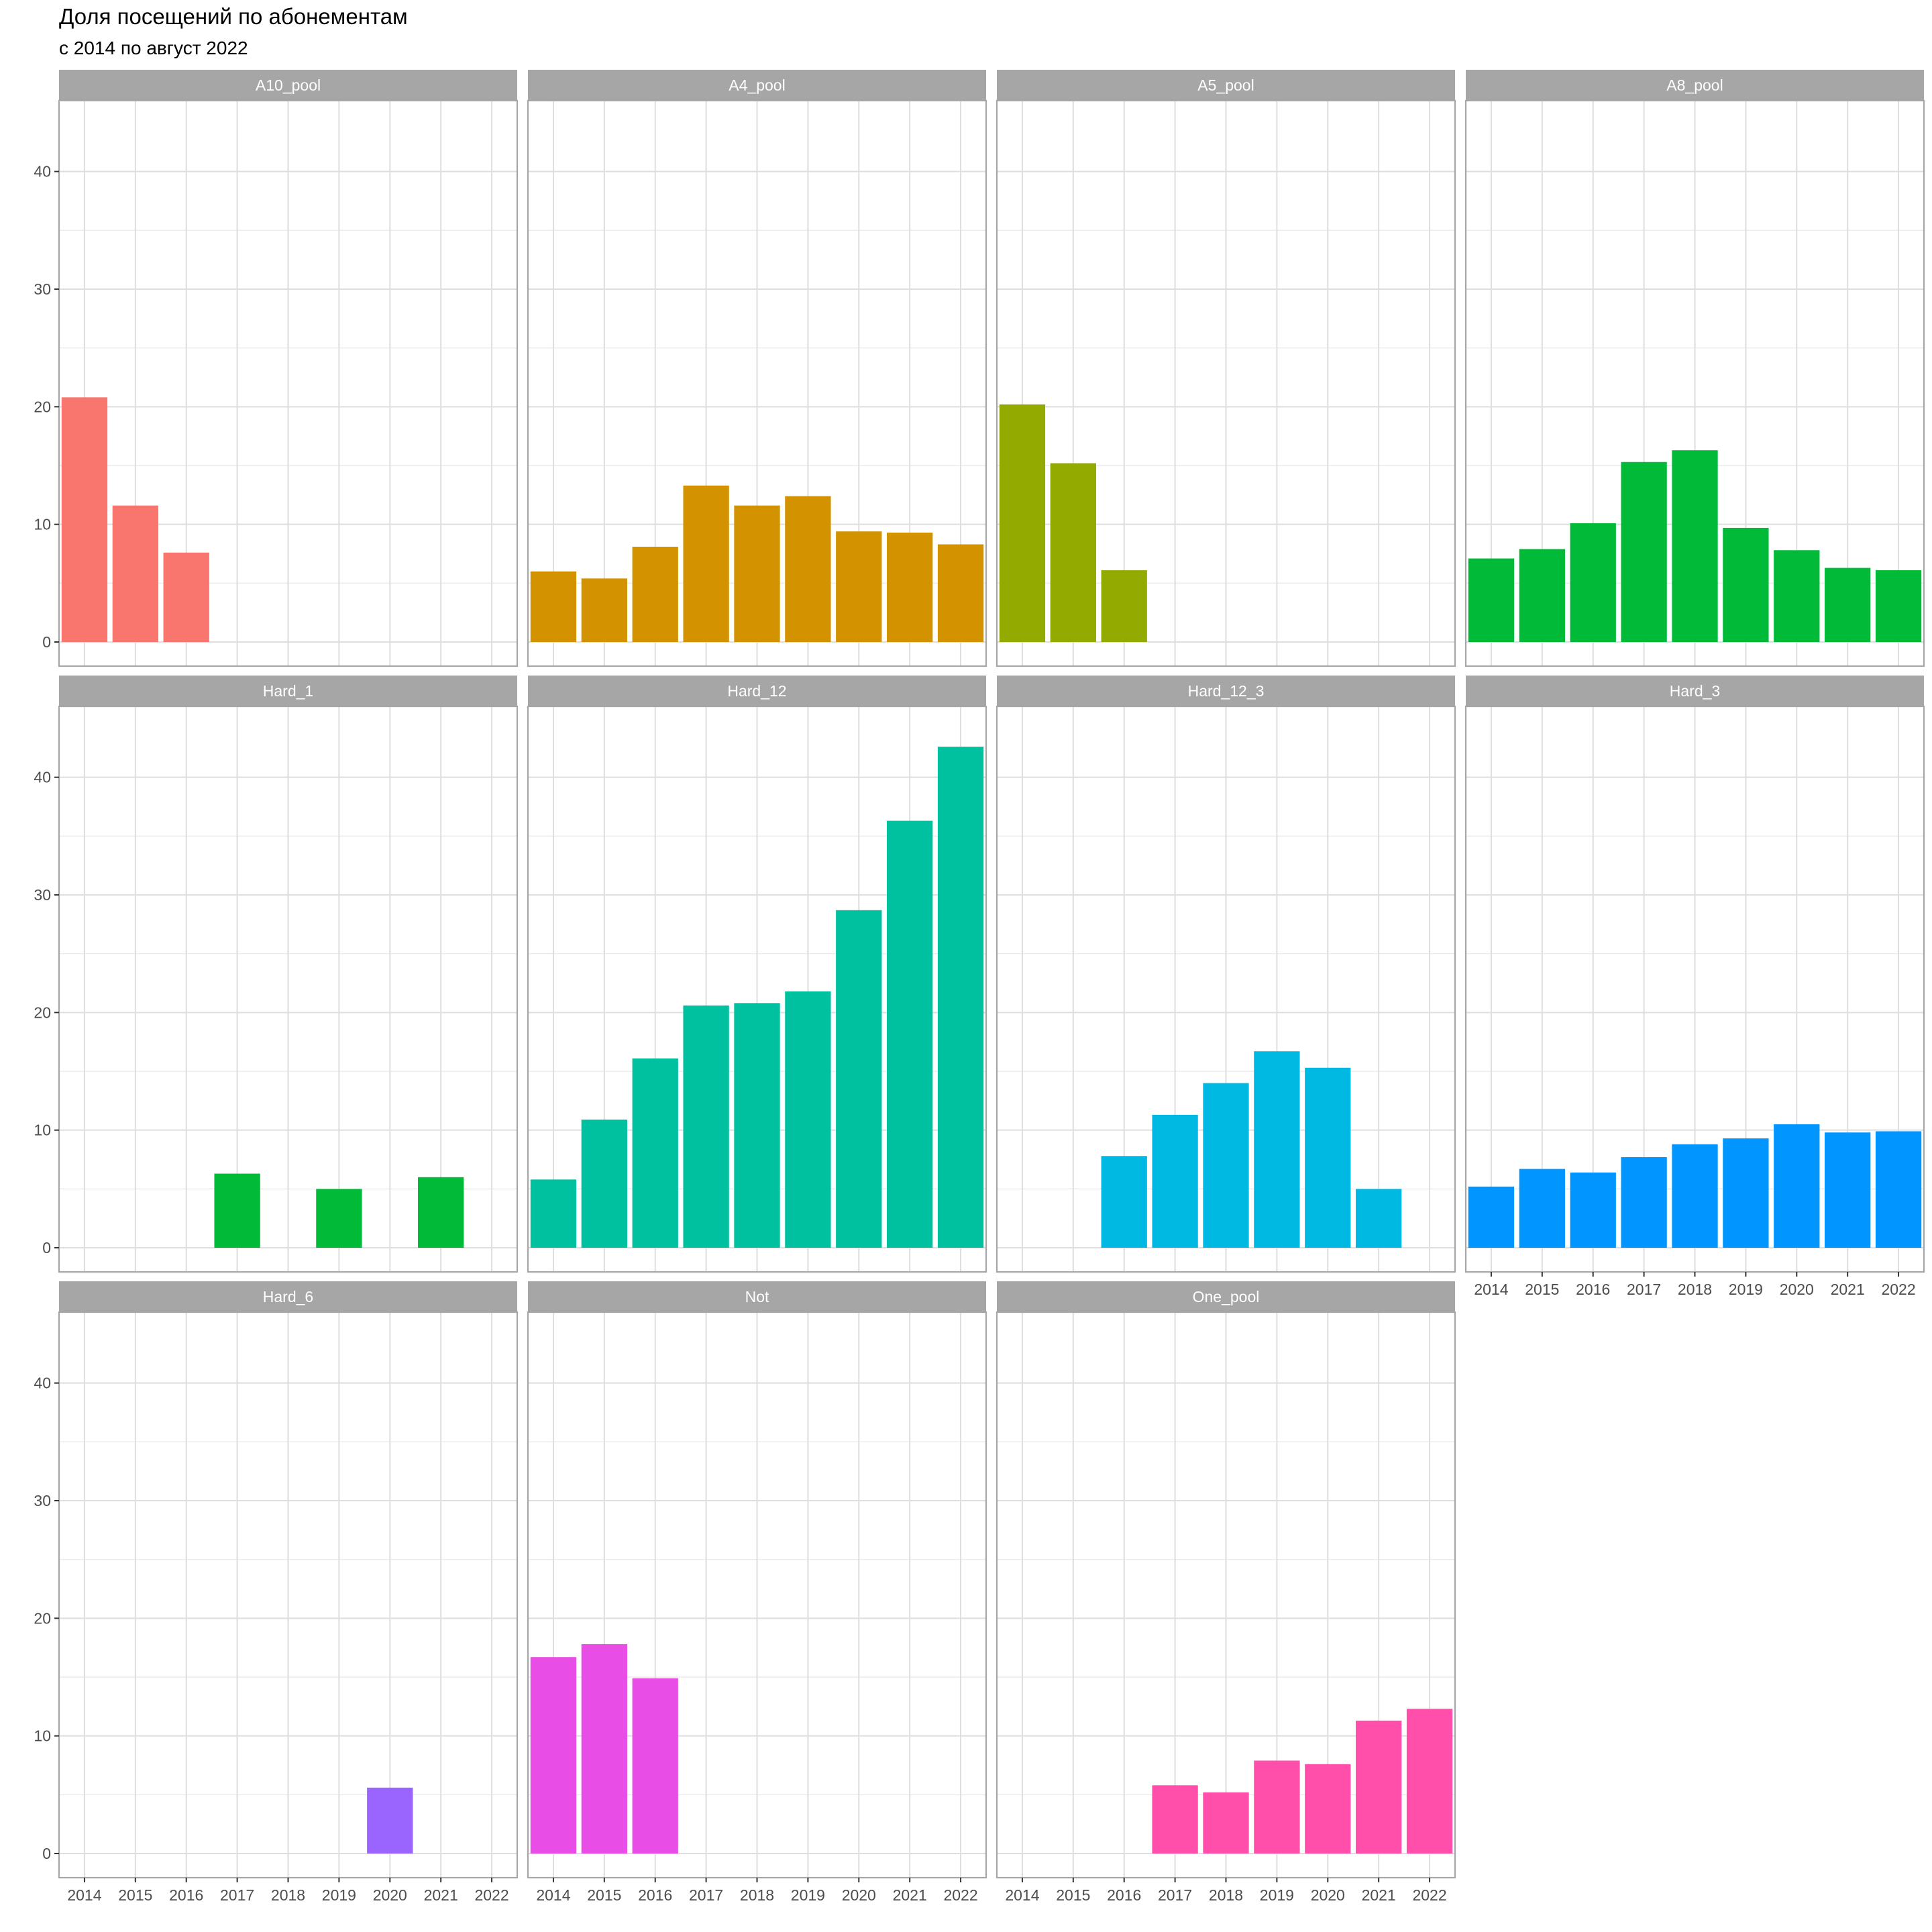 The image size is (1932, 1932). I want to click on facet-strip-label: Hard_3, so click(1695, 691).